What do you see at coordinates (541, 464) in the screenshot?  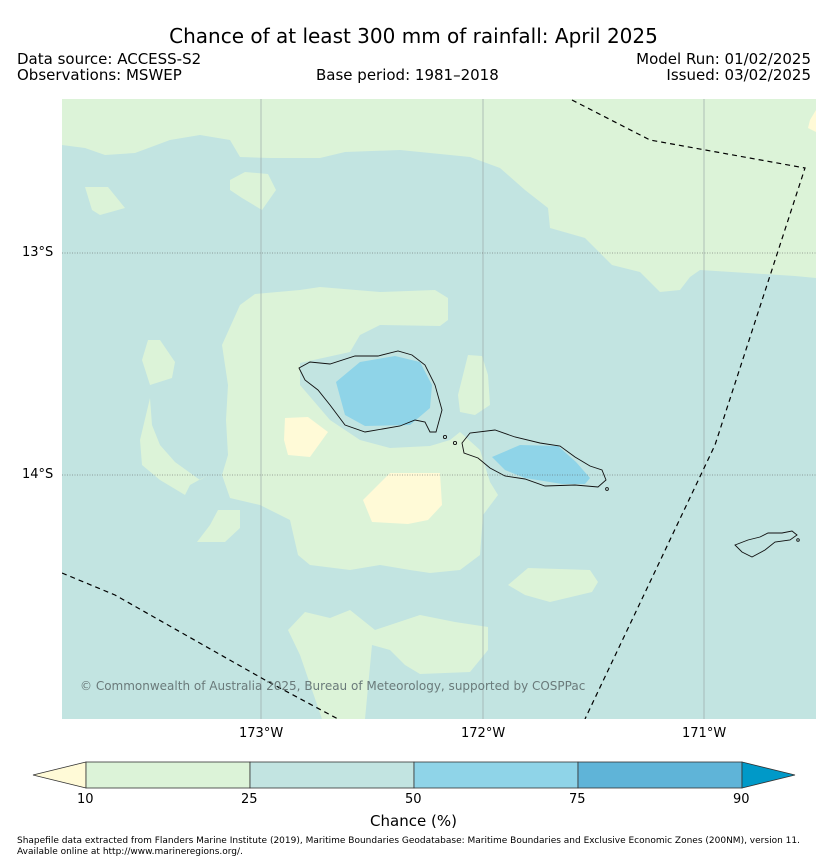 I see `contour-50-75-upolu` at bounding box center [541, 464].